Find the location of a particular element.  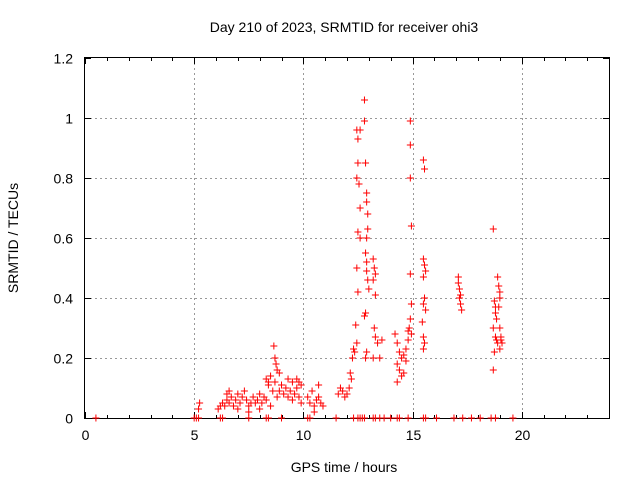

y-tick-label: 0.8 is located at coordinates (64, 179).